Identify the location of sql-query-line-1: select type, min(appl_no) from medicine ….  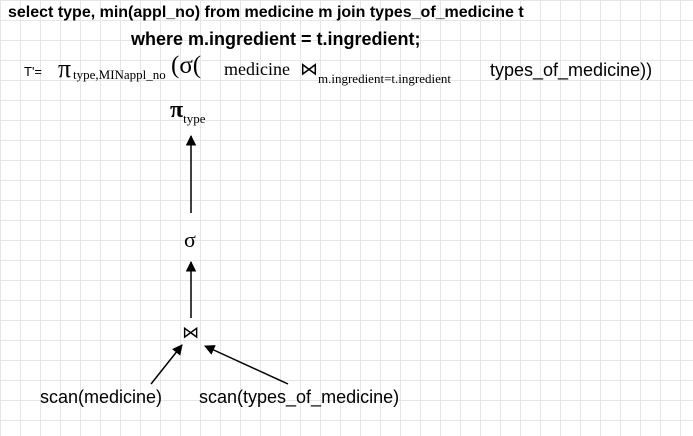
(266, 12).